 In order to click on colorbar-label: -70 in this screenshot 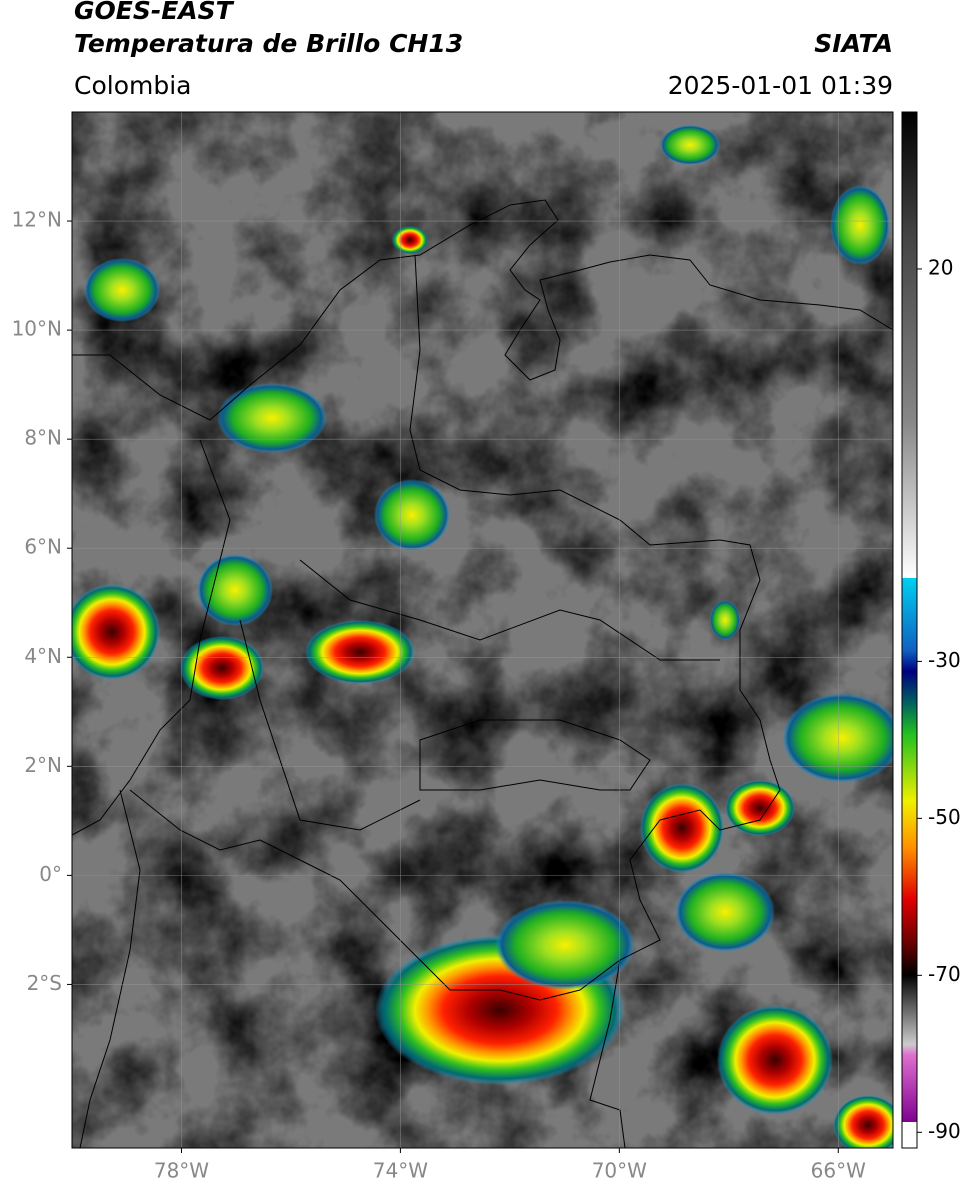, I will do `click(944, 974)`.